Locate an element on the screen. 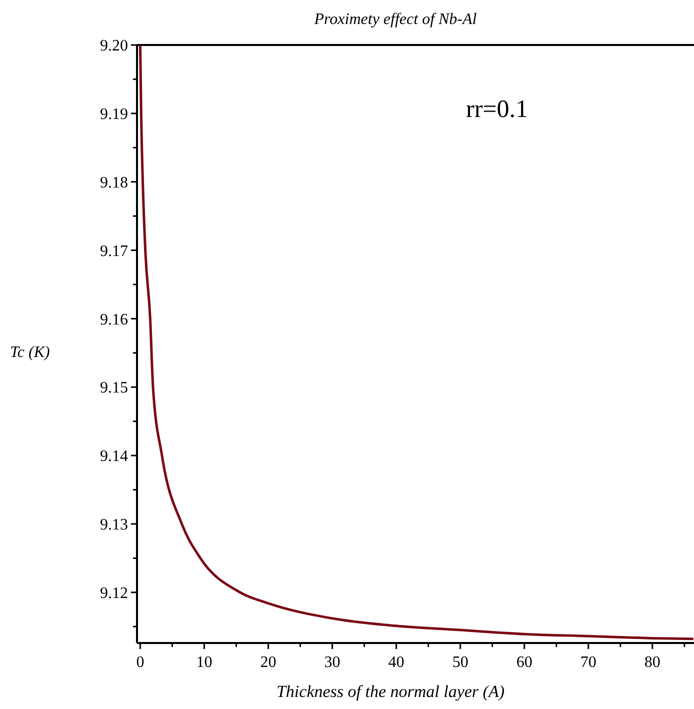  x-tick-label: 20 is located at coordinates (268, 662).